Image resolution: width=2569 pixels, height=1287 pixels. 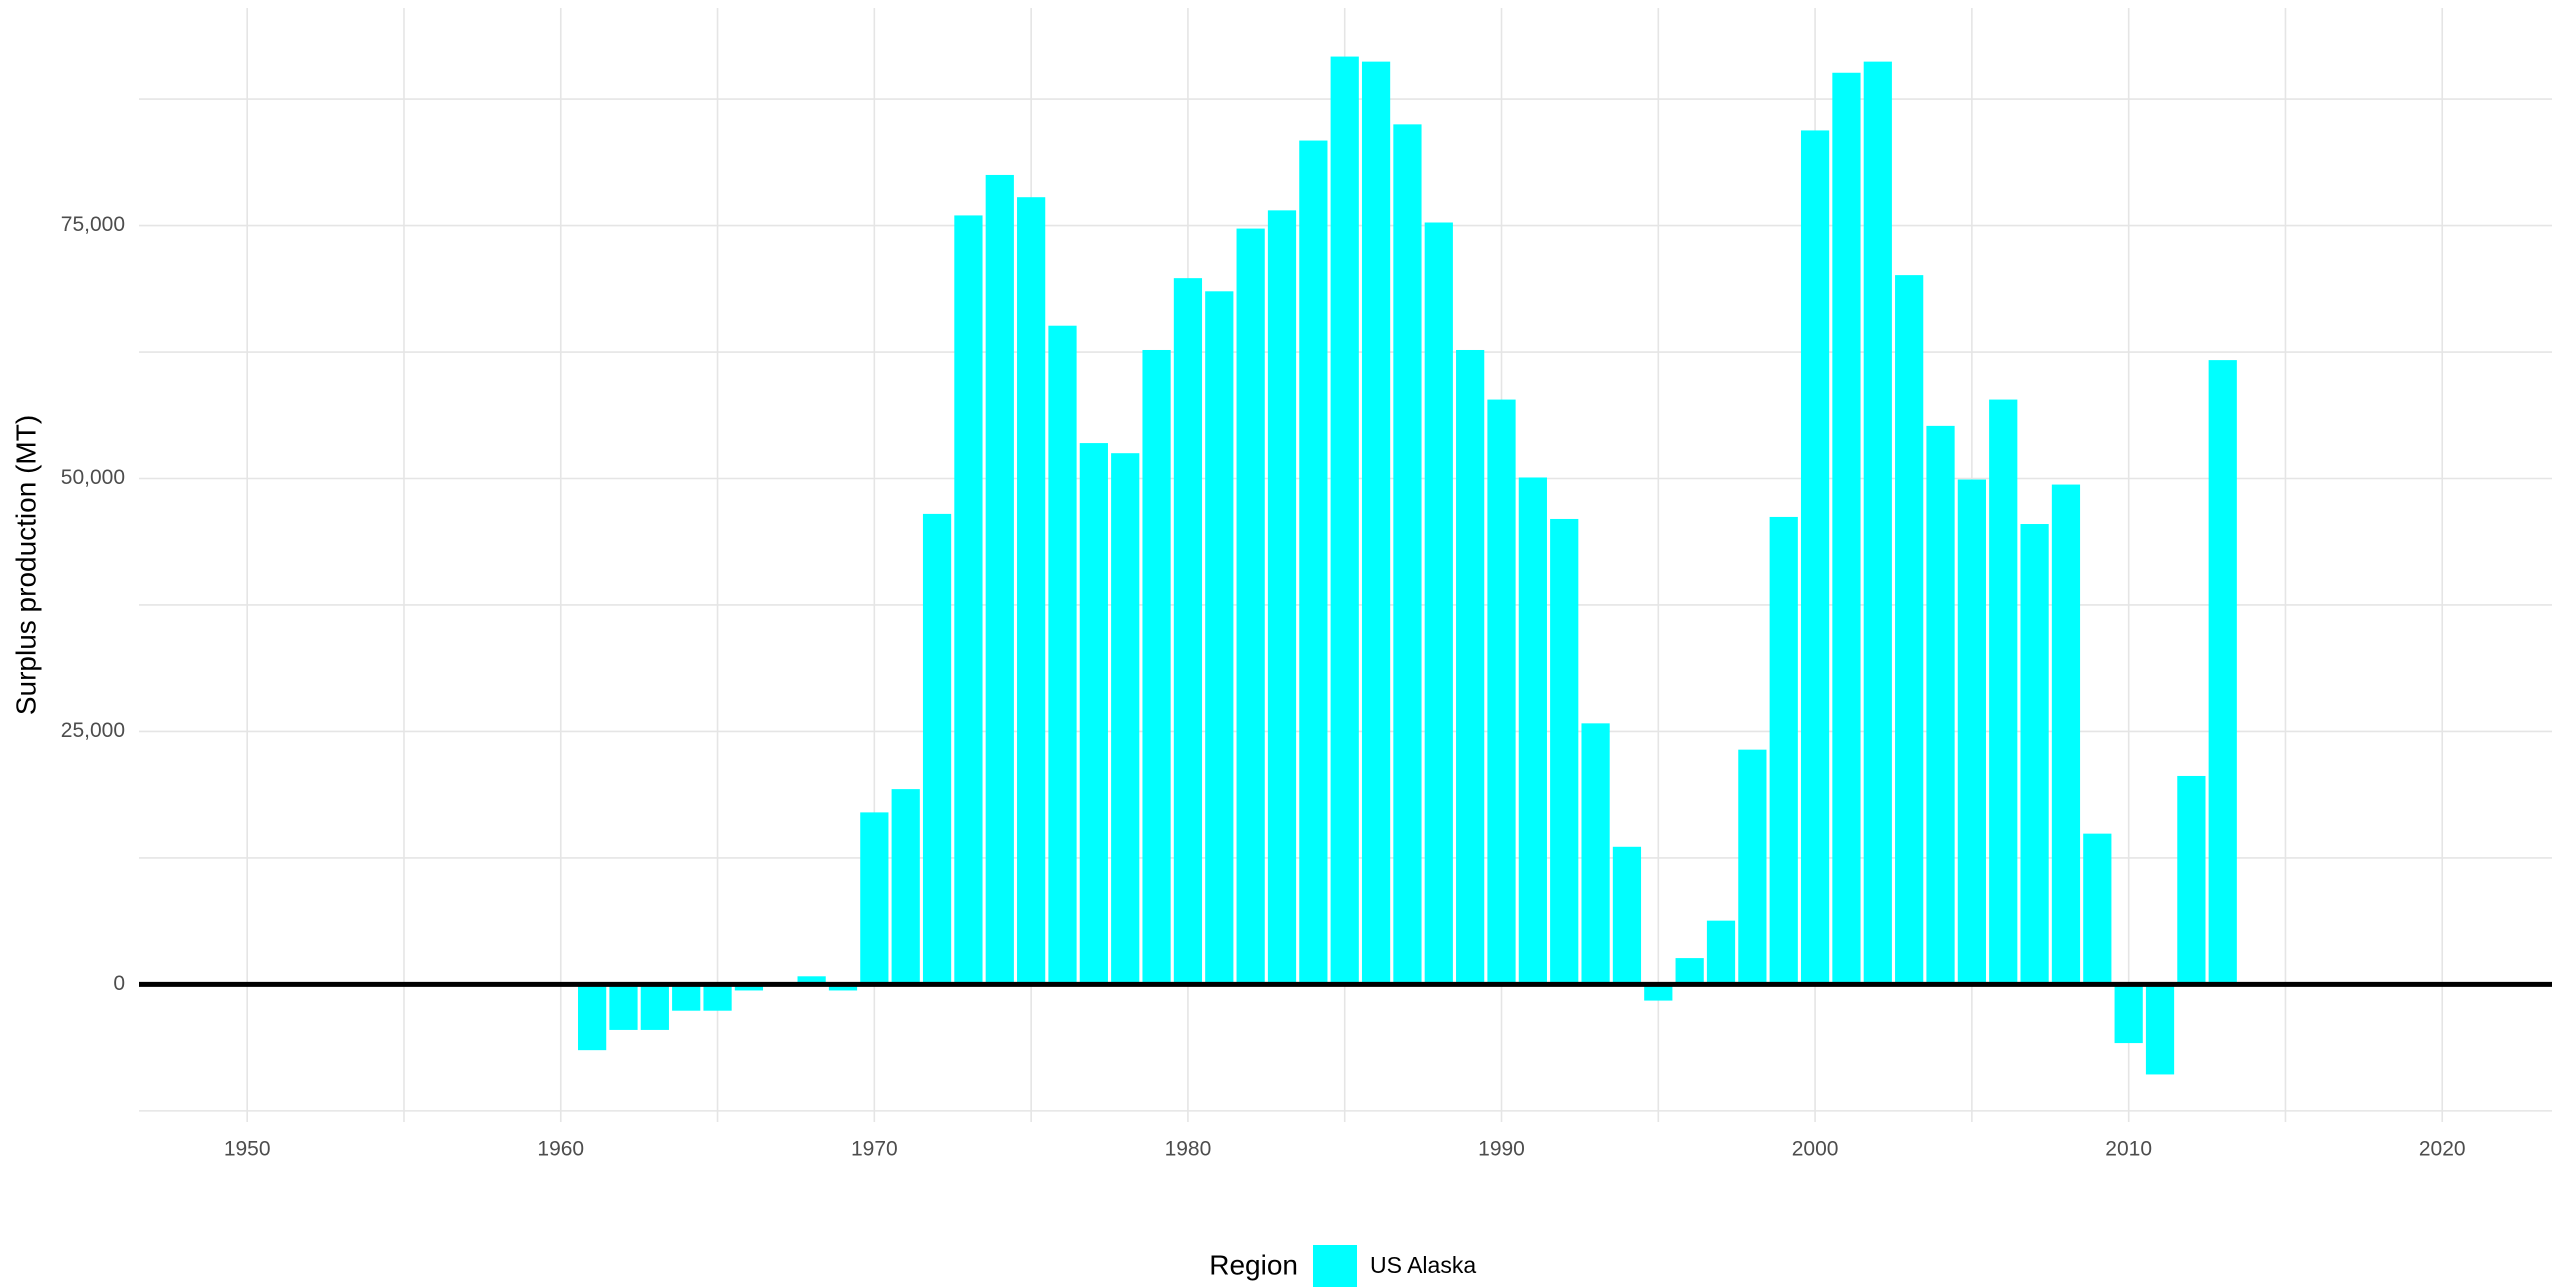 What do you see at coordinates (93, 730) in the screenshot?
I see `y-tick-label: 25,000` at bounding box center [93, 730].